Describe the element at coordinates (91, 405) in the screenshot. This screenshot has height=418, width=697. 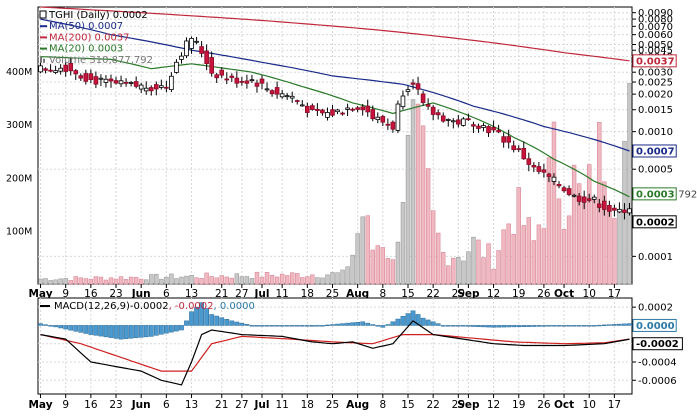
I see `date-tick-label: 16` at that location.